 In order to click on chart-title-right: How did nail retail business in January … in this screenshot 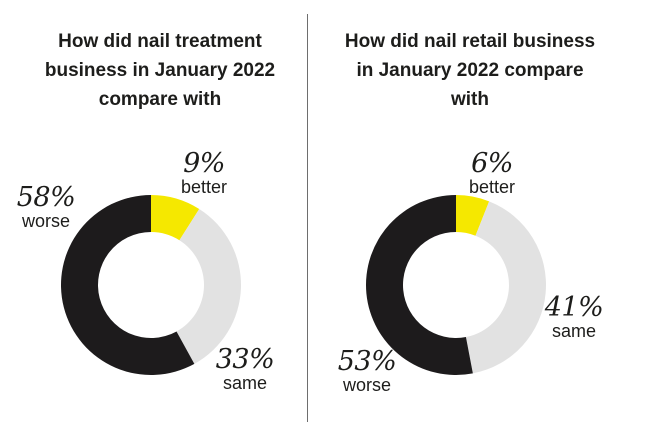, I will do `click(470, 70)`.